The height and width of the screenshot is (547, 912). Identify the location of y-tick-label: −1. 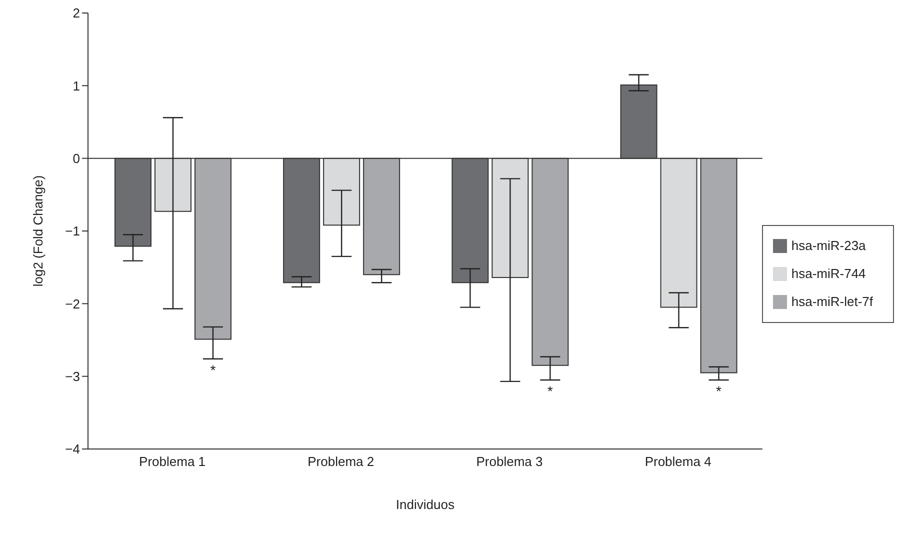
(72, 231).